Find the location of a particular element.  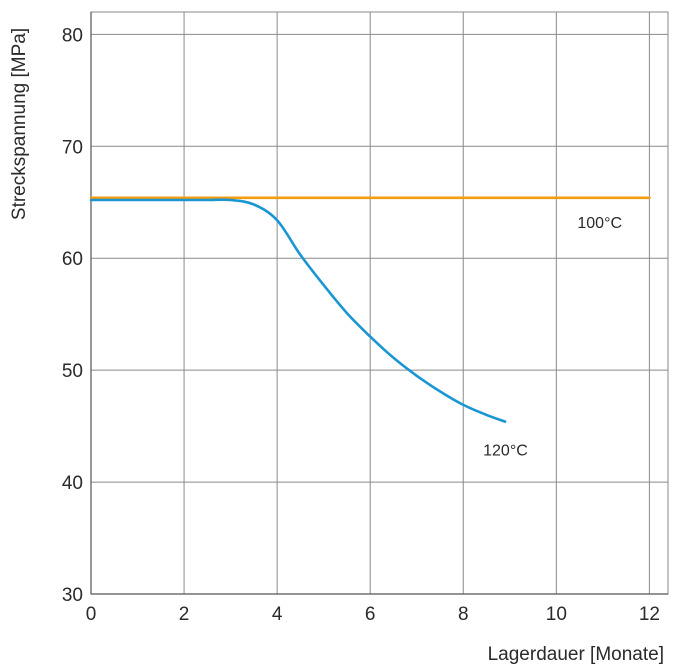

x-tick-label: 8 is located at coordinates (463, 614).